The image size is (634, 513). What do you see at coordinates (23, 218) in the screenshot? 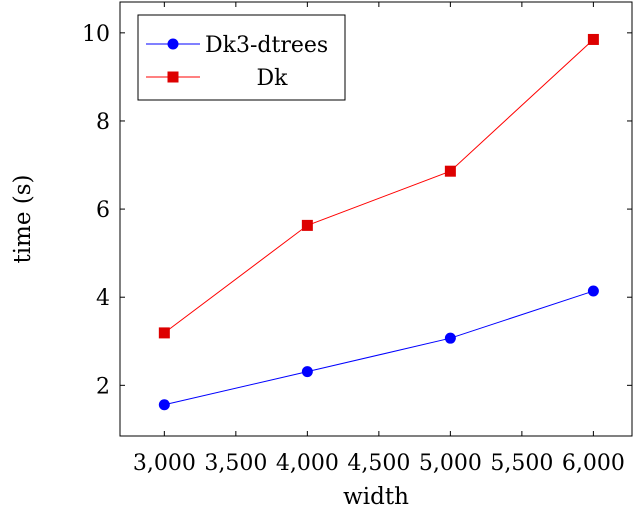
I see `y-axis-label: time (s)` at bounding box center [23, 218].